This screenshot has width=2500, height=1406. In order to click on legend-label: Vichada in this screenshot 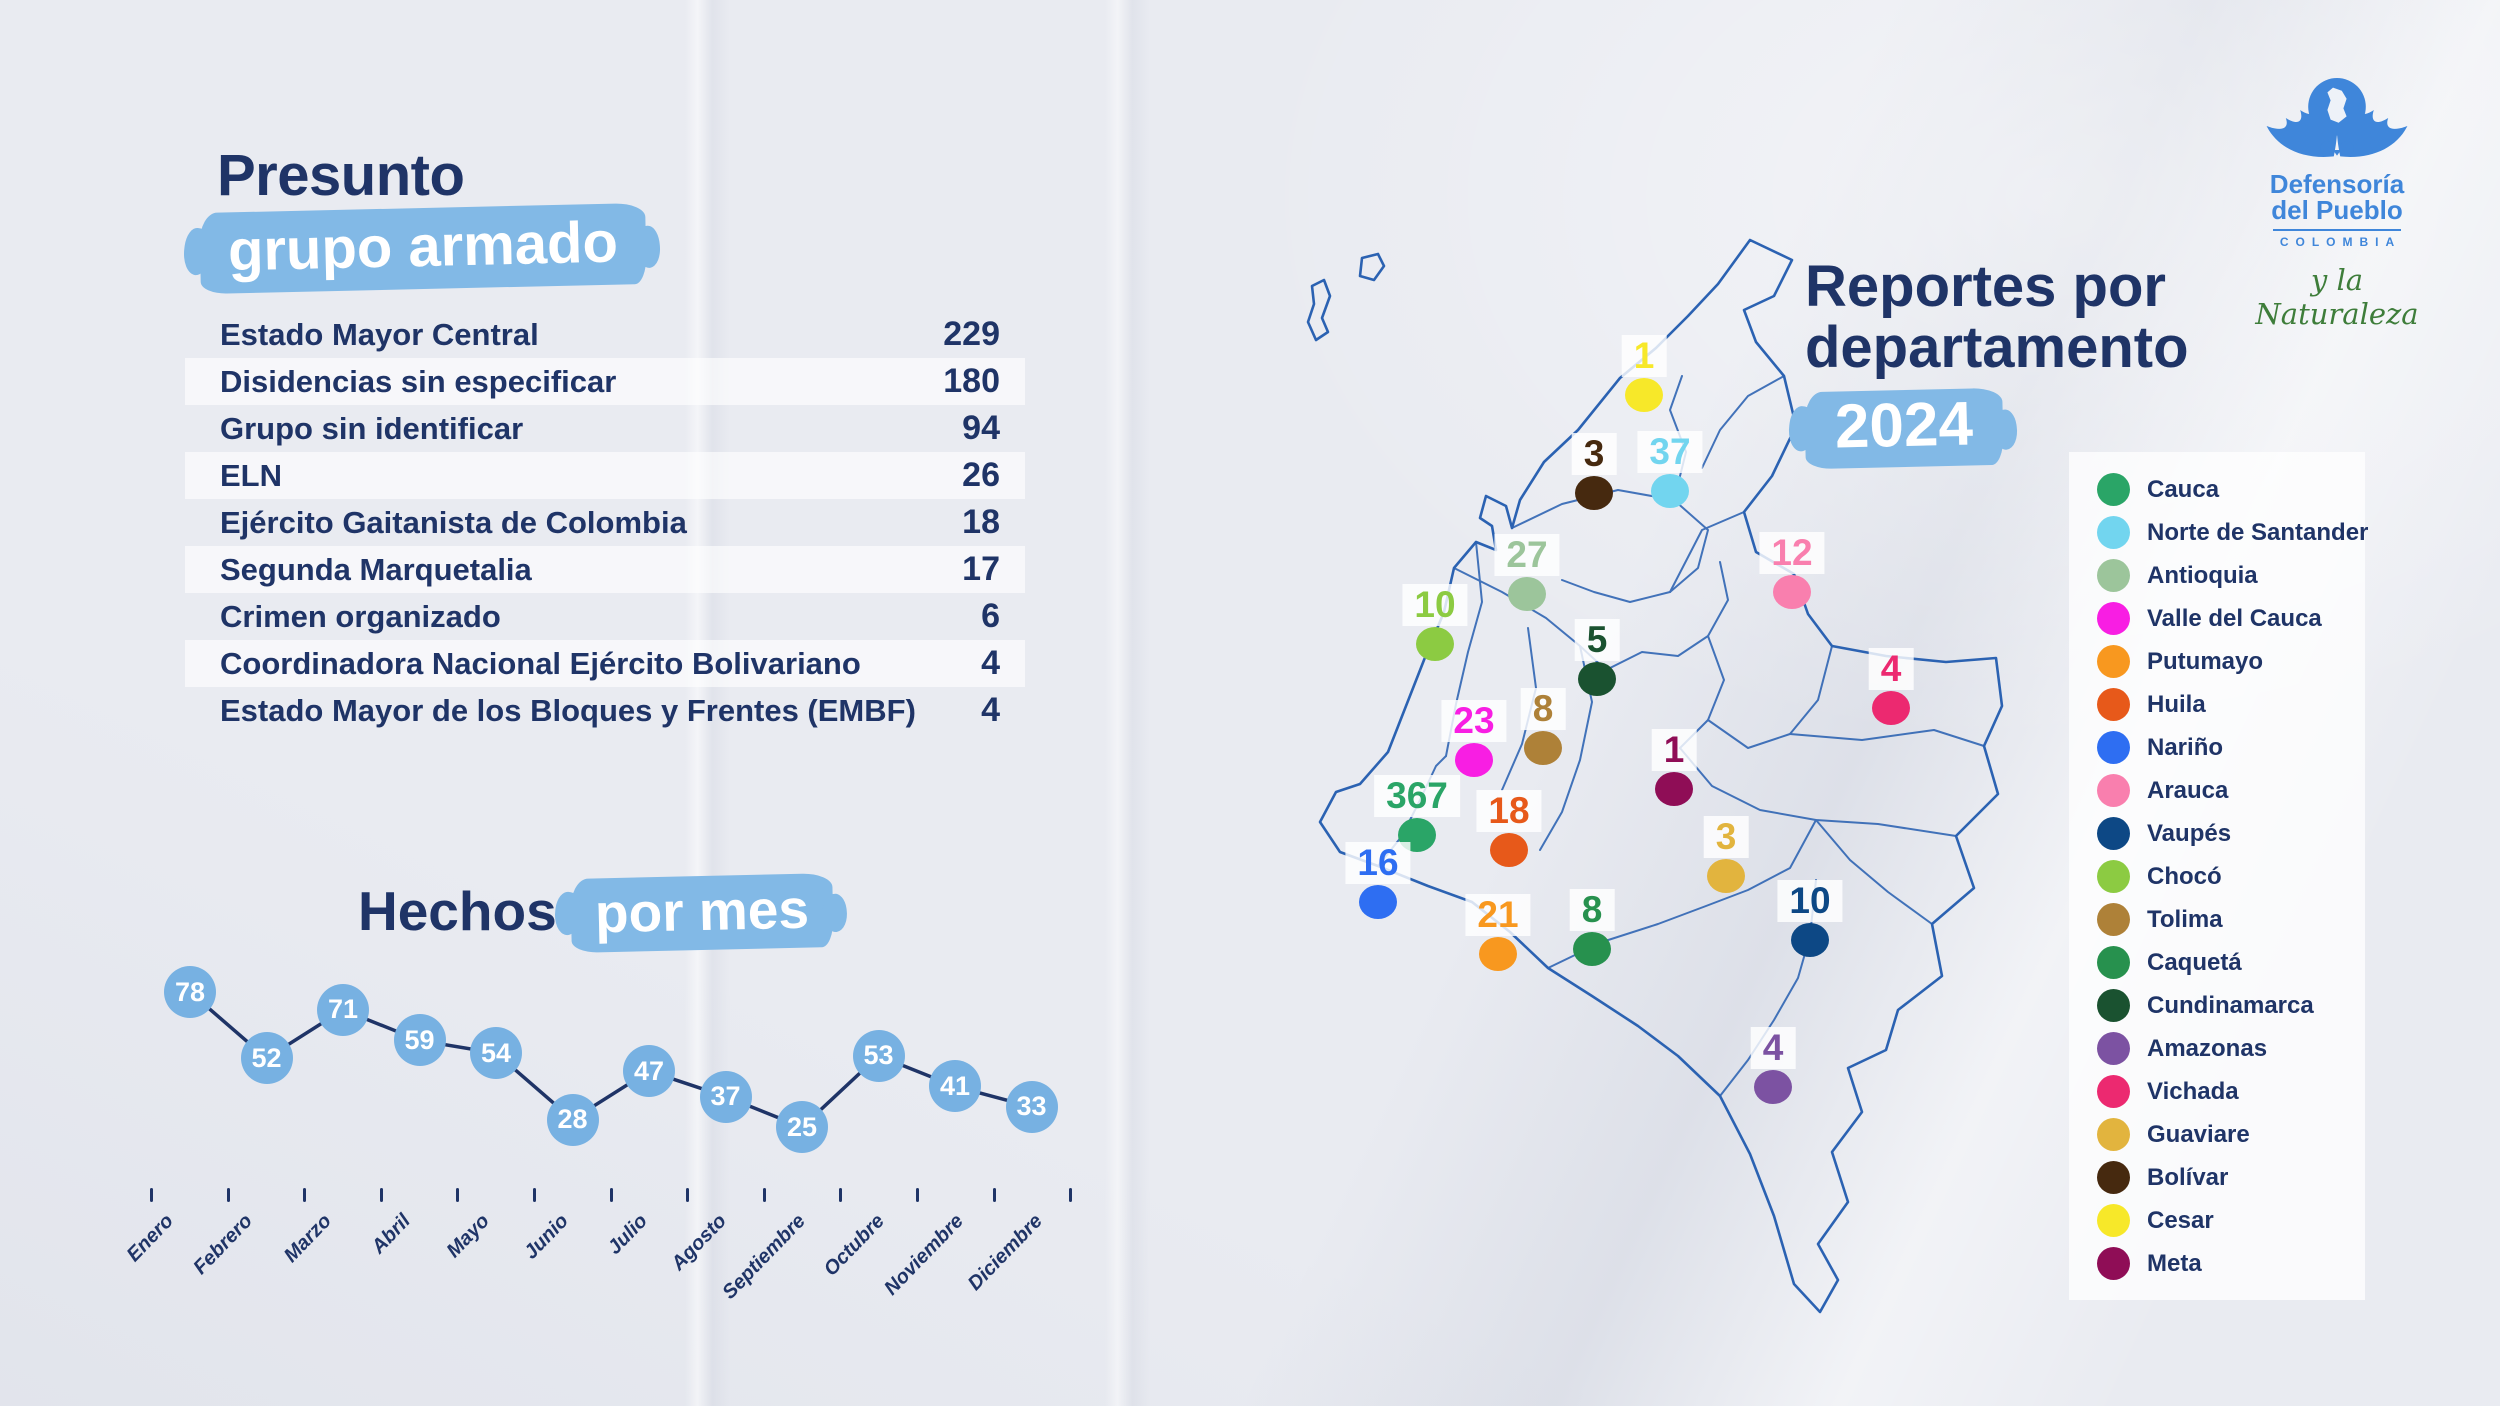, I will do `click(2193, 1091)`.